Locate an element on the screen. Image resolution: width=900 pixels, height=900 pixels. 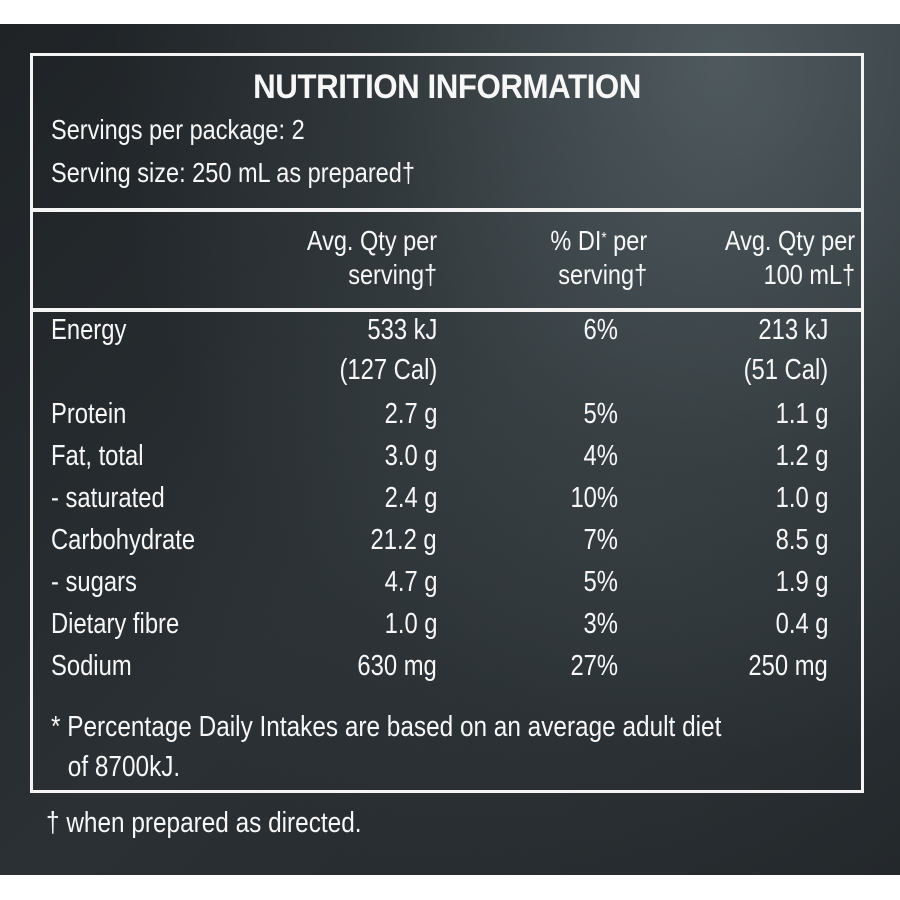
per-serving-value: 2.4 g is located at coordinates (410, 498).